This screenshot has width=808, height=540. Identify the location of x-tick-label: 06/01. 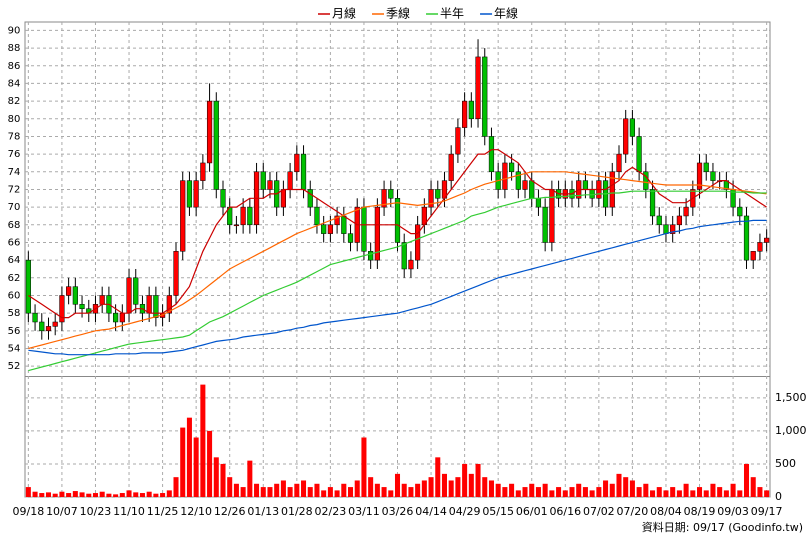
(532, 511).